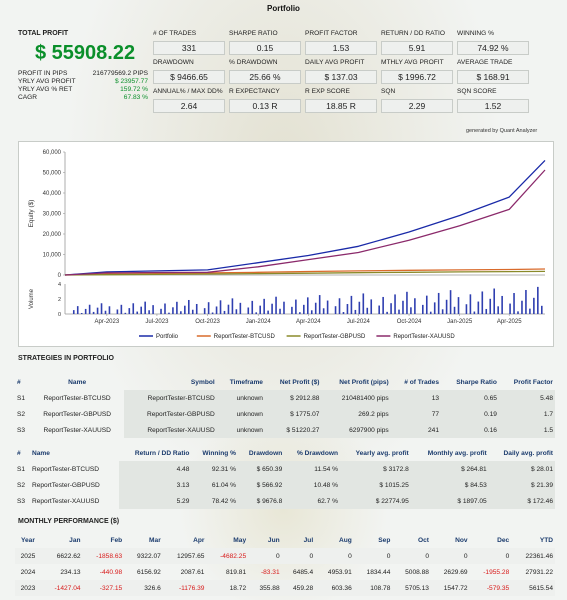 Image resolution: width=567 pixels, height=600 pixels. Describe the element at coordinates (417, 48) in the screenshot. I see `metric-value: 5.91` at that location.